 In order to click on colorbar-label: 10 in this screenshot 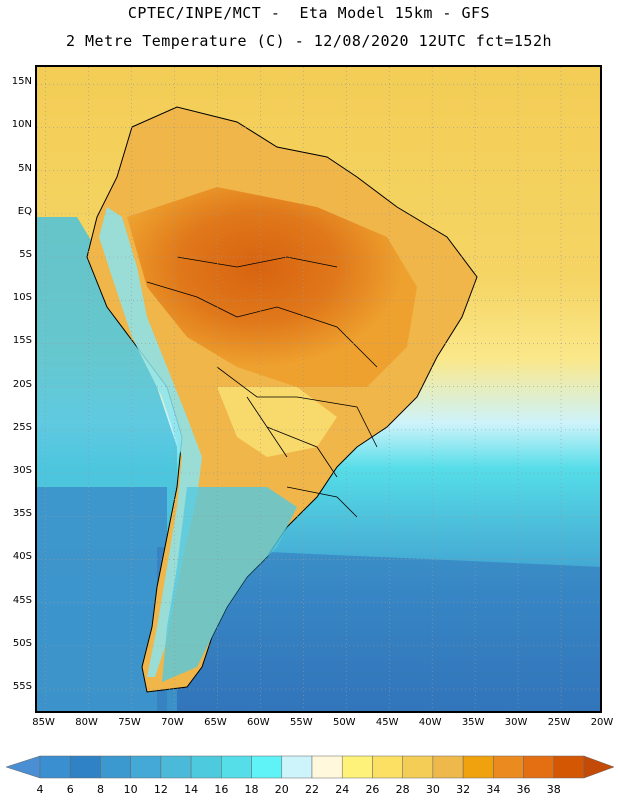, I will do `click(130, 789)`.